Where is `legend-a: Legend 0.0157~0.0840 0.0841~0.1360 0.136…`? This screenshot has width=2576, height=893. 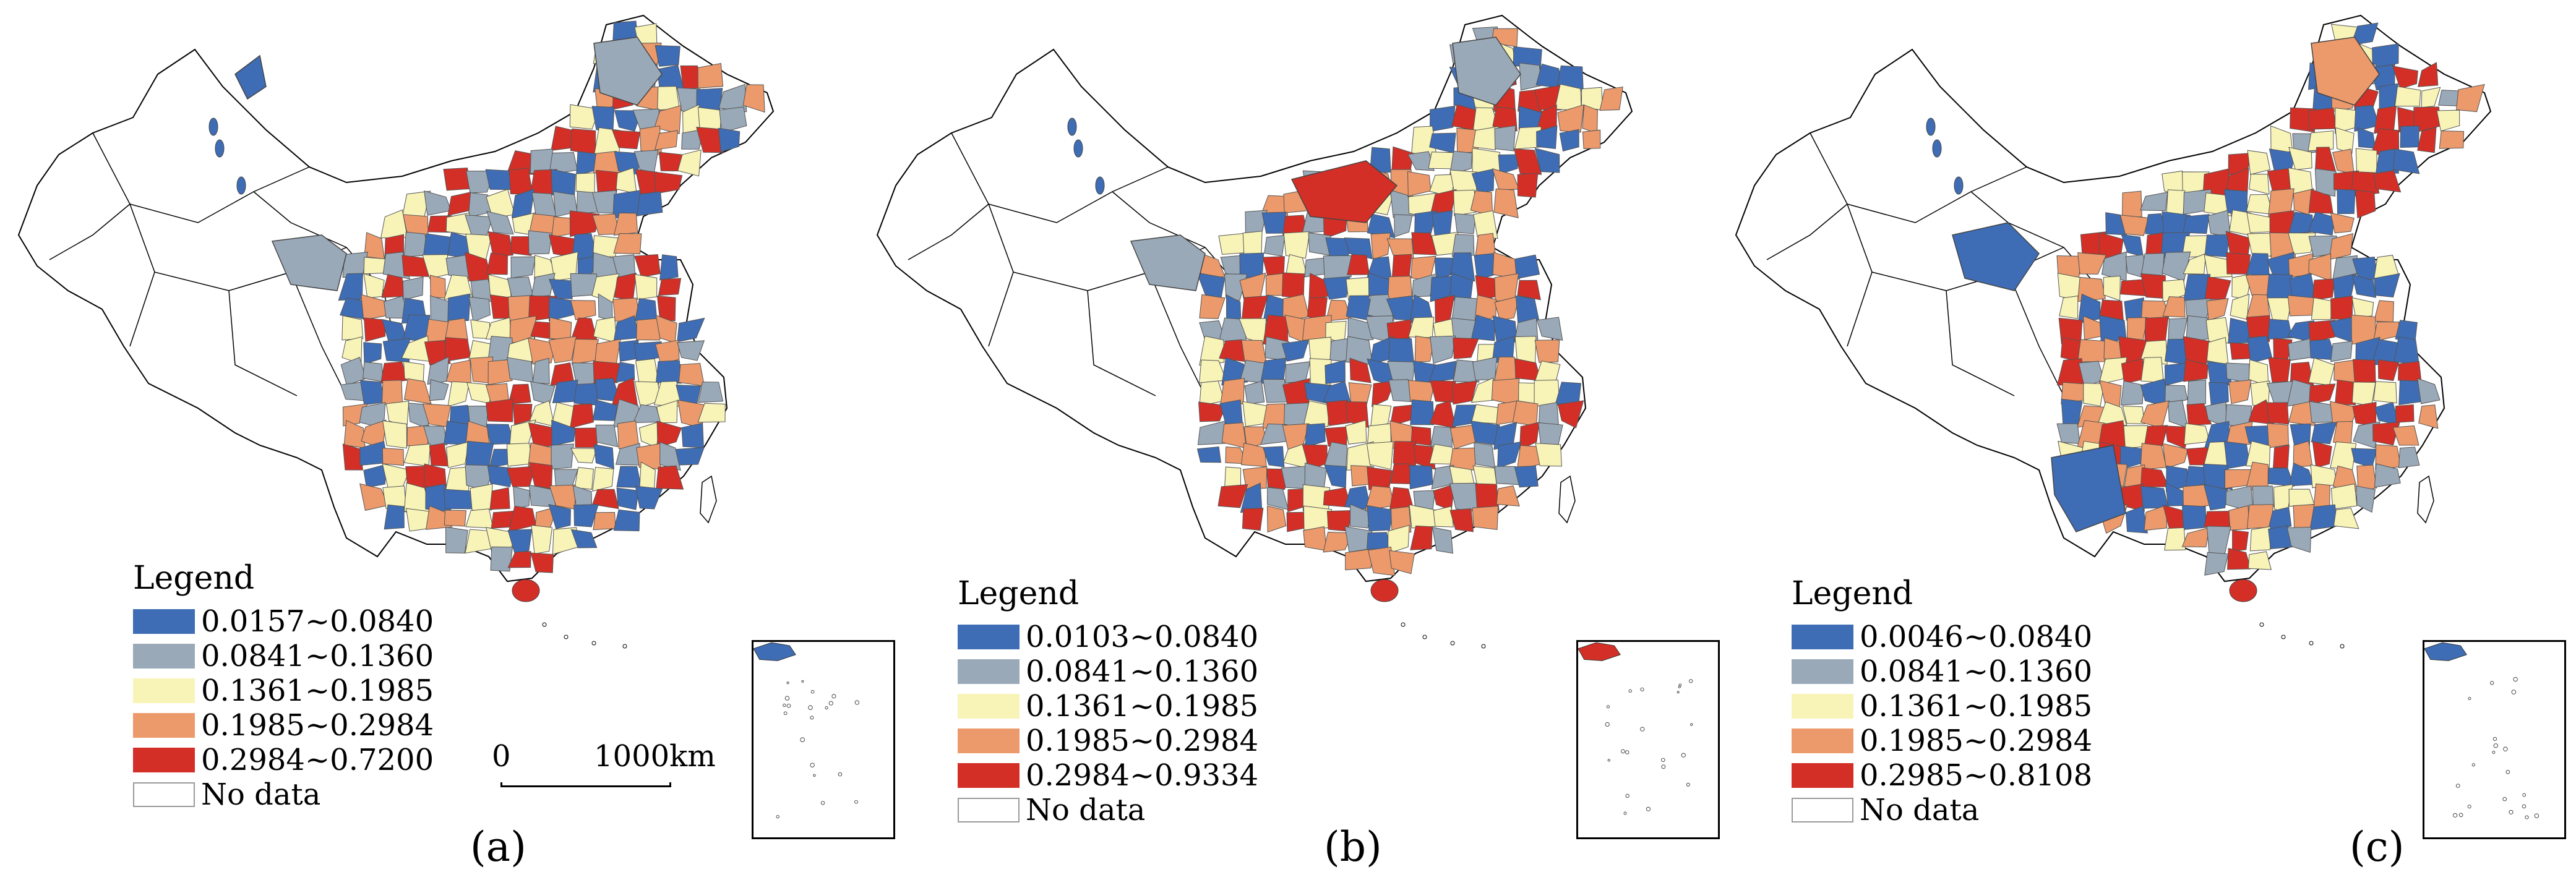
legend-a: Legend 0.0157~0.0840 0.0841~0.1360 0.136… is located at coordinates (283, 686).